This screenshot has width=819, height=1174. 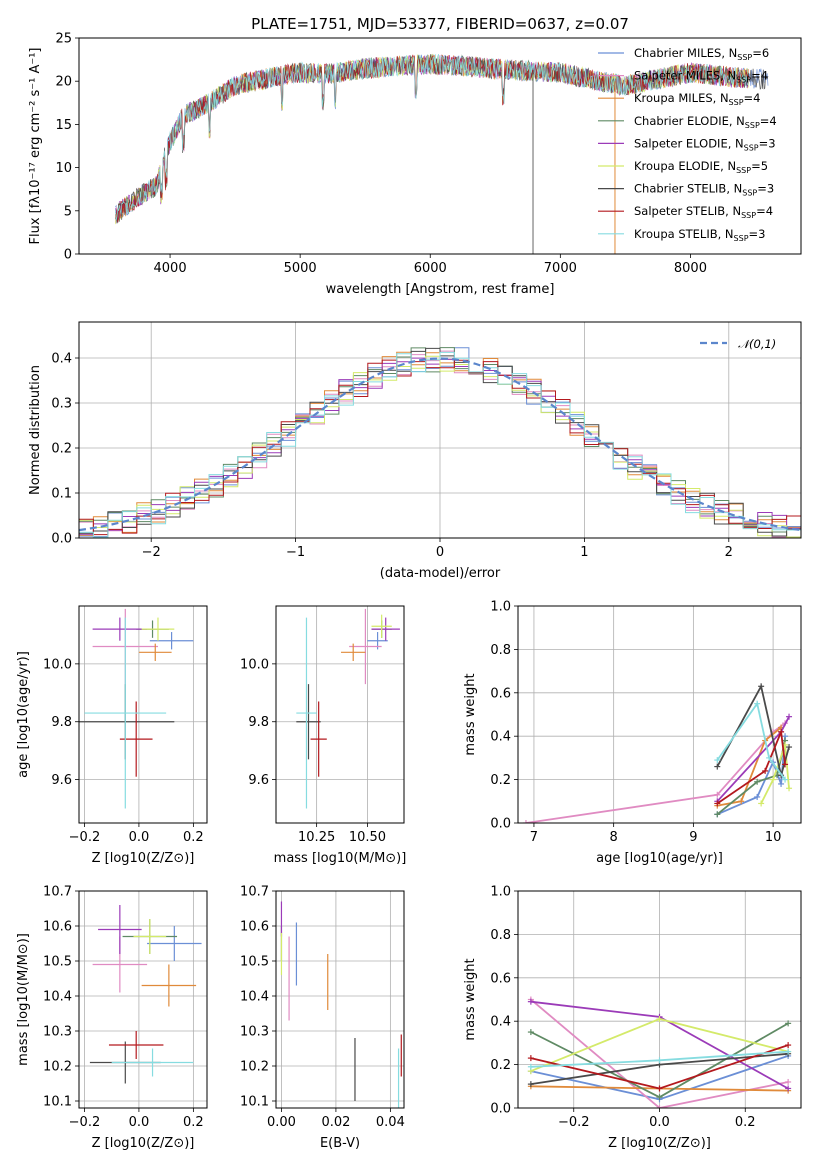 I want to click on gaussian-curve, so click(x=440, y=444).